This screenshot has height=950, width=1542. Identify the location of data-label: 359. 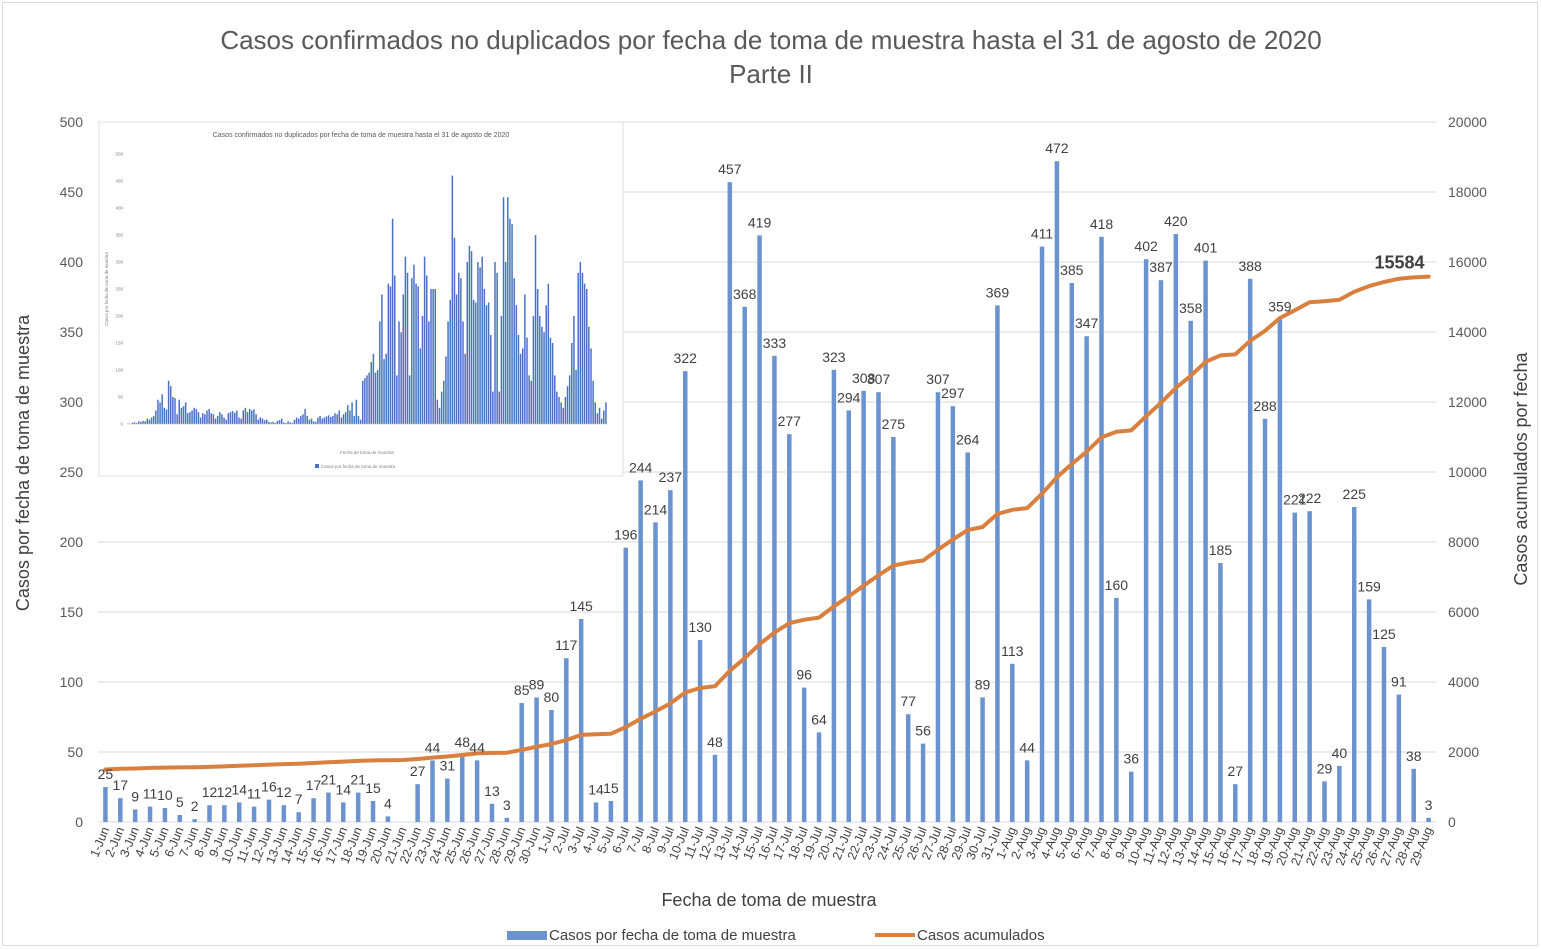
(1280, 306).